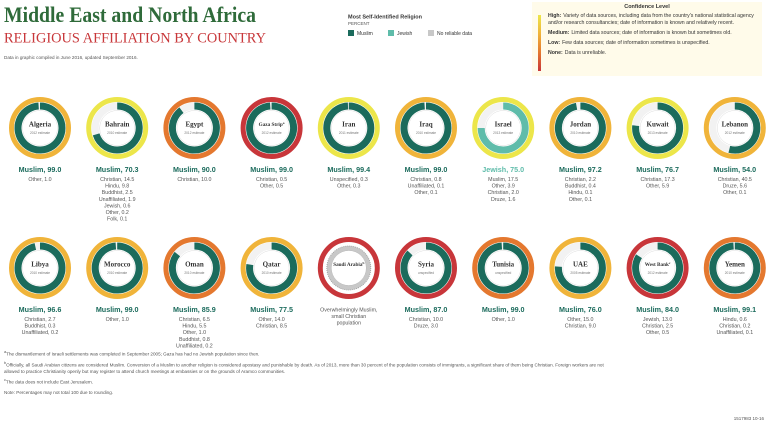  I want to click on title: Middle East and North Africa, so click(130, 14).